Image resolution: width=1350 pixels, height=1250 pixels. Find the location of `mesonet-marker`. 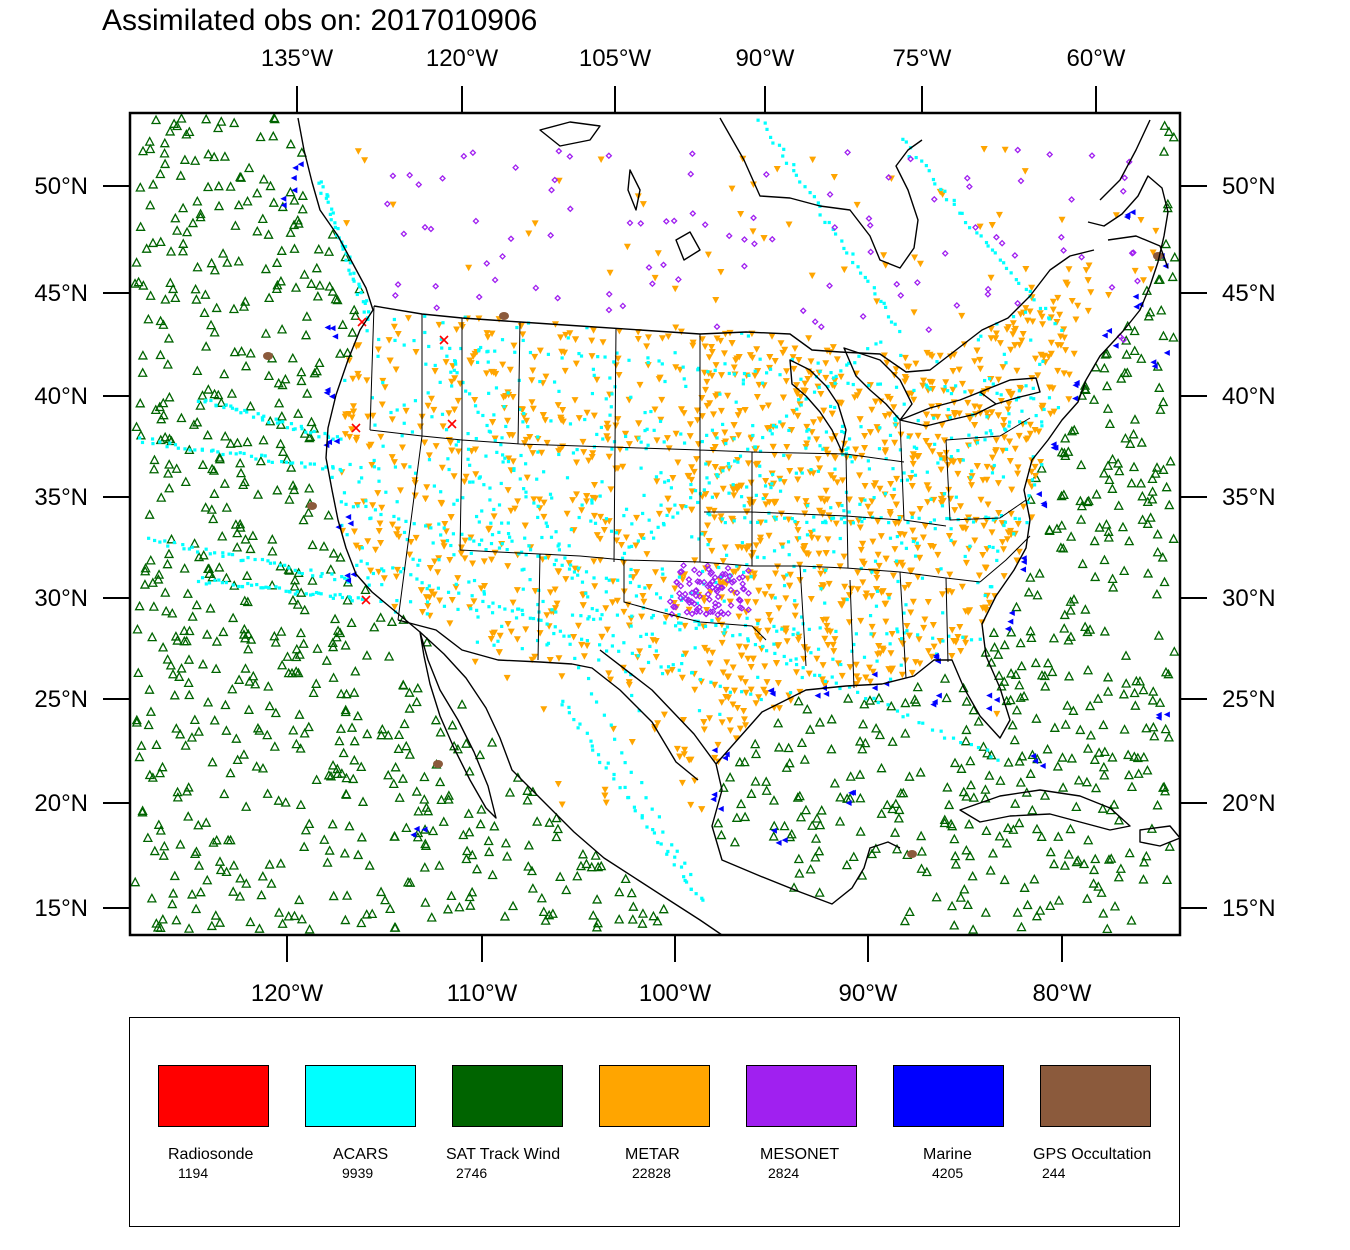

mesonet-marker is located at coordinates (711, 574).